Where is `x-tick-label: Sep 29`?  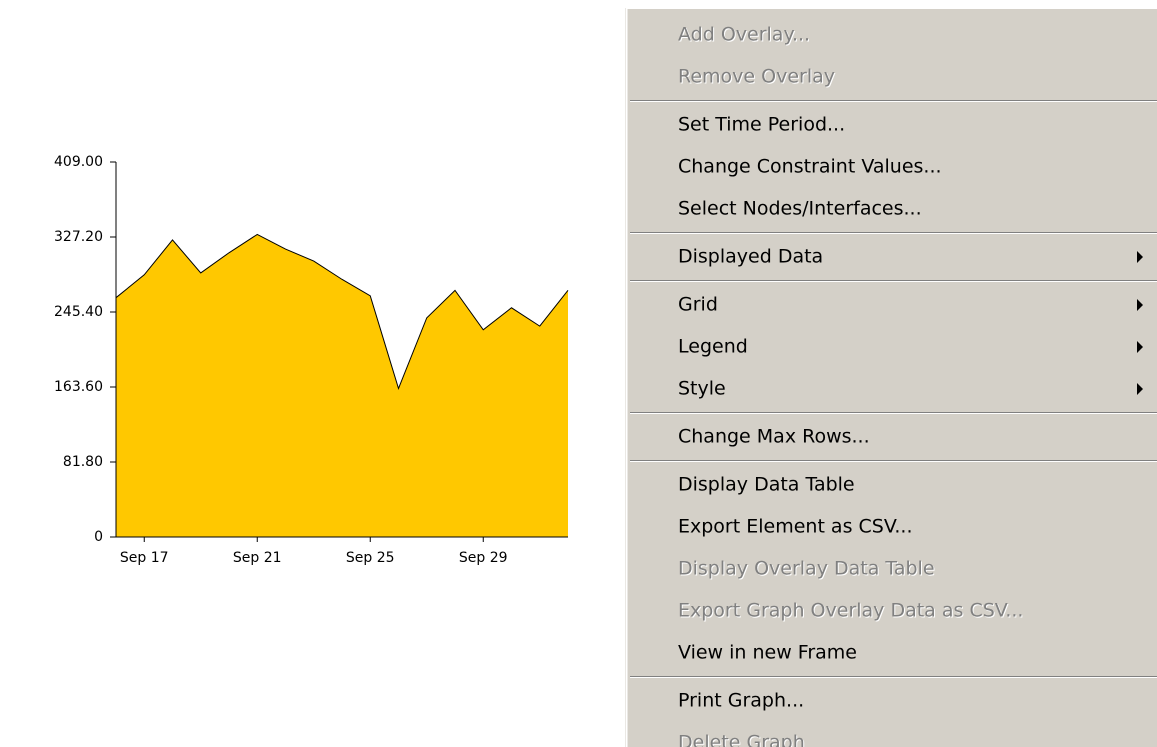
x-tick-label: Sep 29 is located at coordinates (483, 558).